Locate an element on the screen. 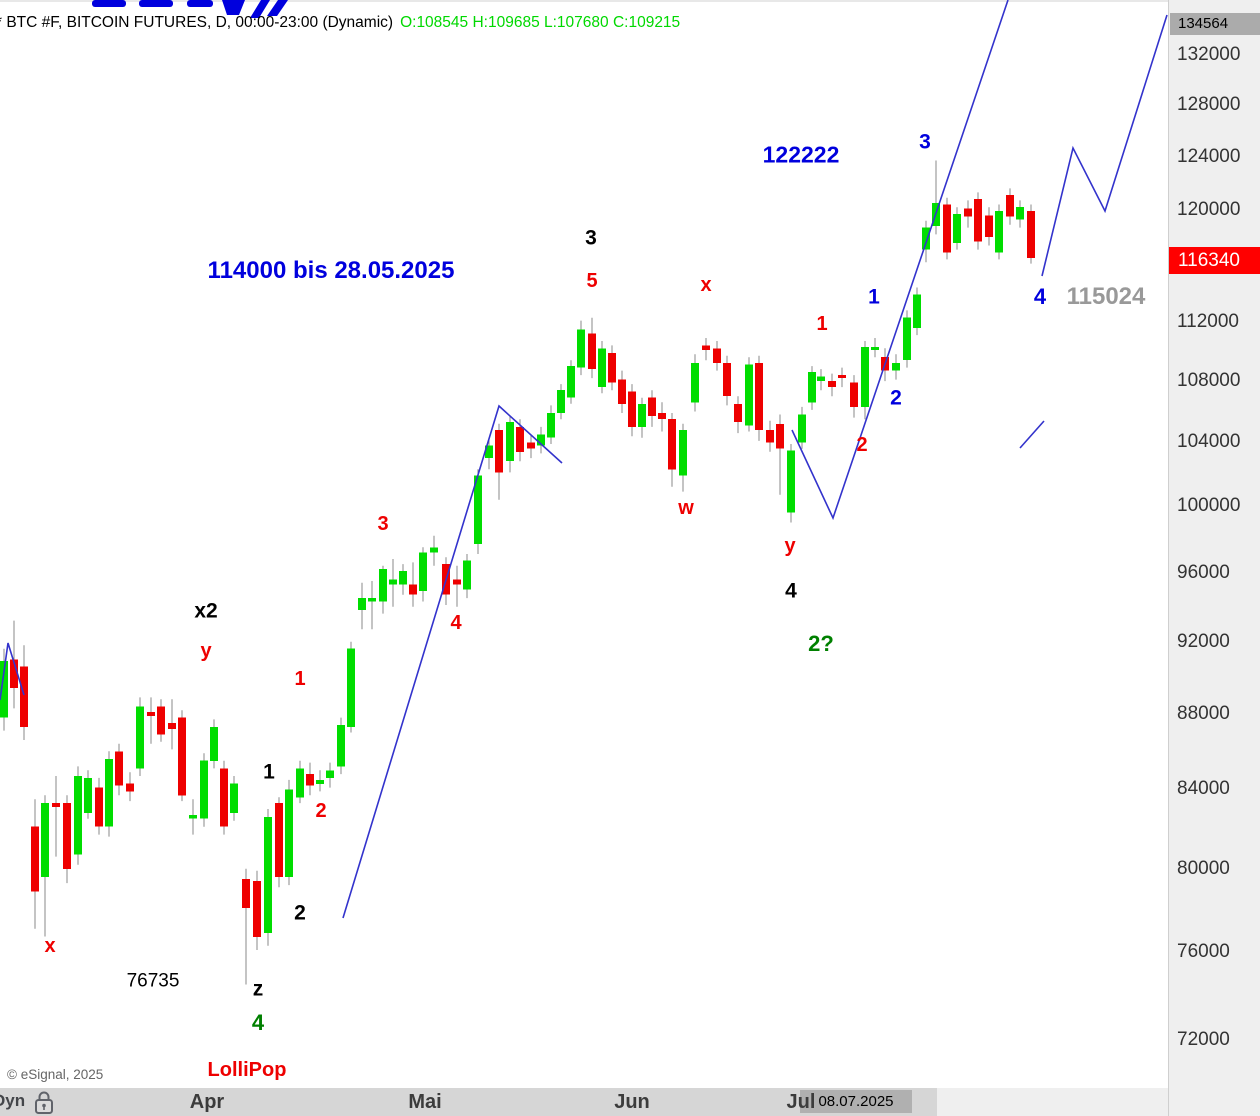  dyn-mode-button: Dyn is located at coordinates (13, 1100).